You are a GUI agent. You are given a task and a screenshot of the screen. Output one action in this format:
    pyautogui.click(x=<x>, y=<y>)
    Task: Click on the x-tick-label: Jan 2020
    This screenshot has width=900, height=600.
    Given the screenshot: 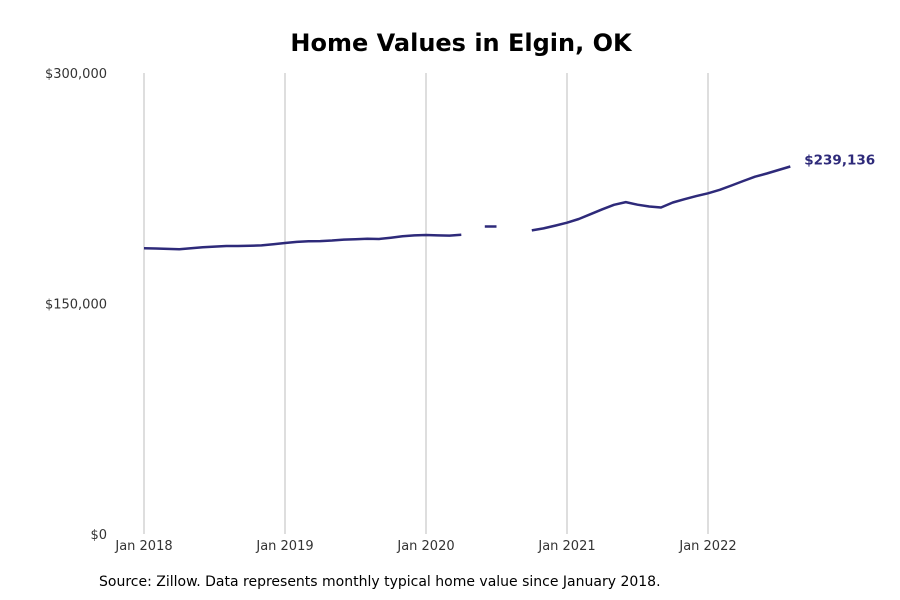 What is the action you would take?
    pyautogui.click(x=425, y=546)
    